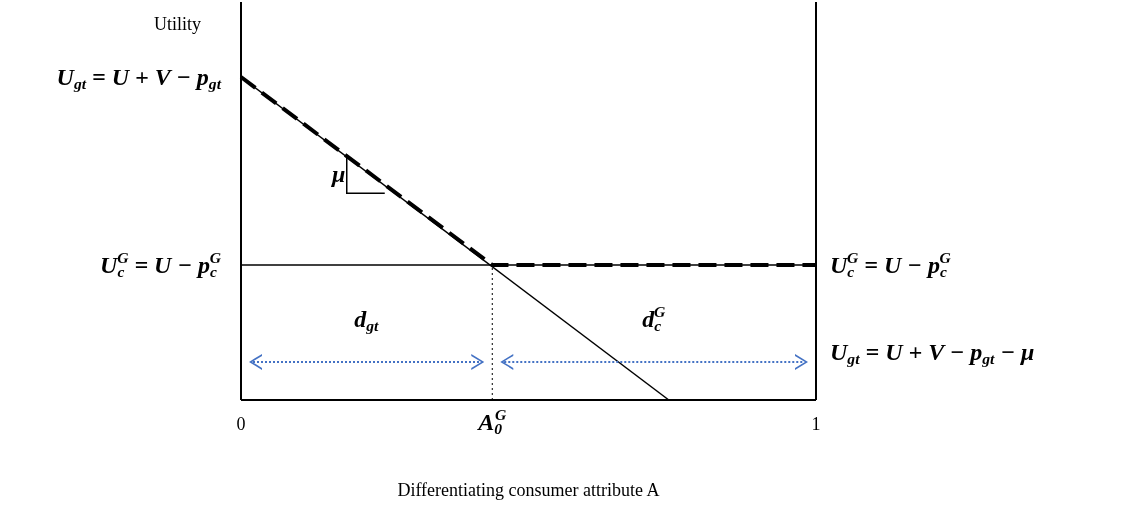 The height and width of the screenshot is (513, 1123). What do you see at coordinates (367, 320) in the screenshot?
I see `annotation: d$_{gt}$` at bounding box center [367, 320].